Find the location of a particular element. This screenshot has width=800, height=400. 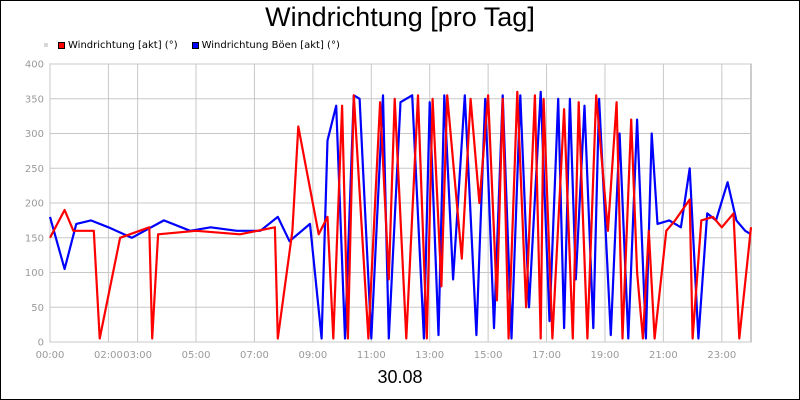

legend-item-series-1: Windrichtung Böen [akt] (°) is located at coordinates (265, 45).